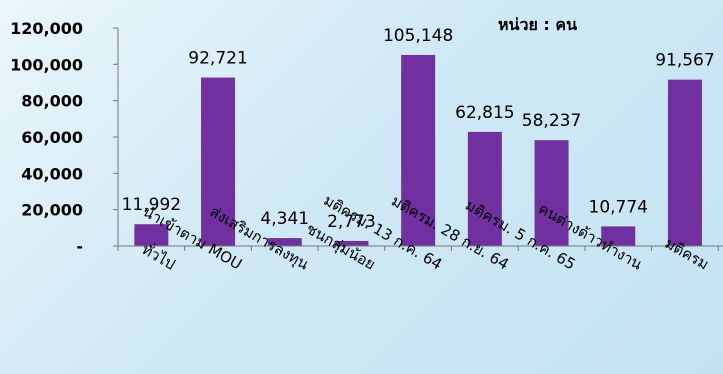 Image resolution: width=723 pixels, height=374 pixels. Describe the element at coordinates (484, 113) in the screenshot. I see `data-label: 62,815` at that location.